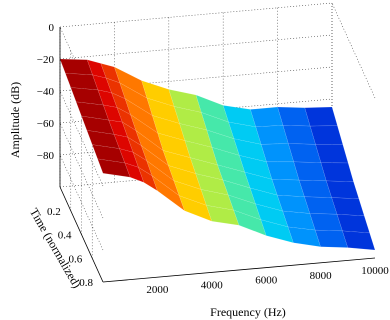 Image resolution: width=390 pixels, height=320 pixels. Describe the element at coordinates (46, 124) in the screenshot. I see `z-tick-label: −60` at that location.